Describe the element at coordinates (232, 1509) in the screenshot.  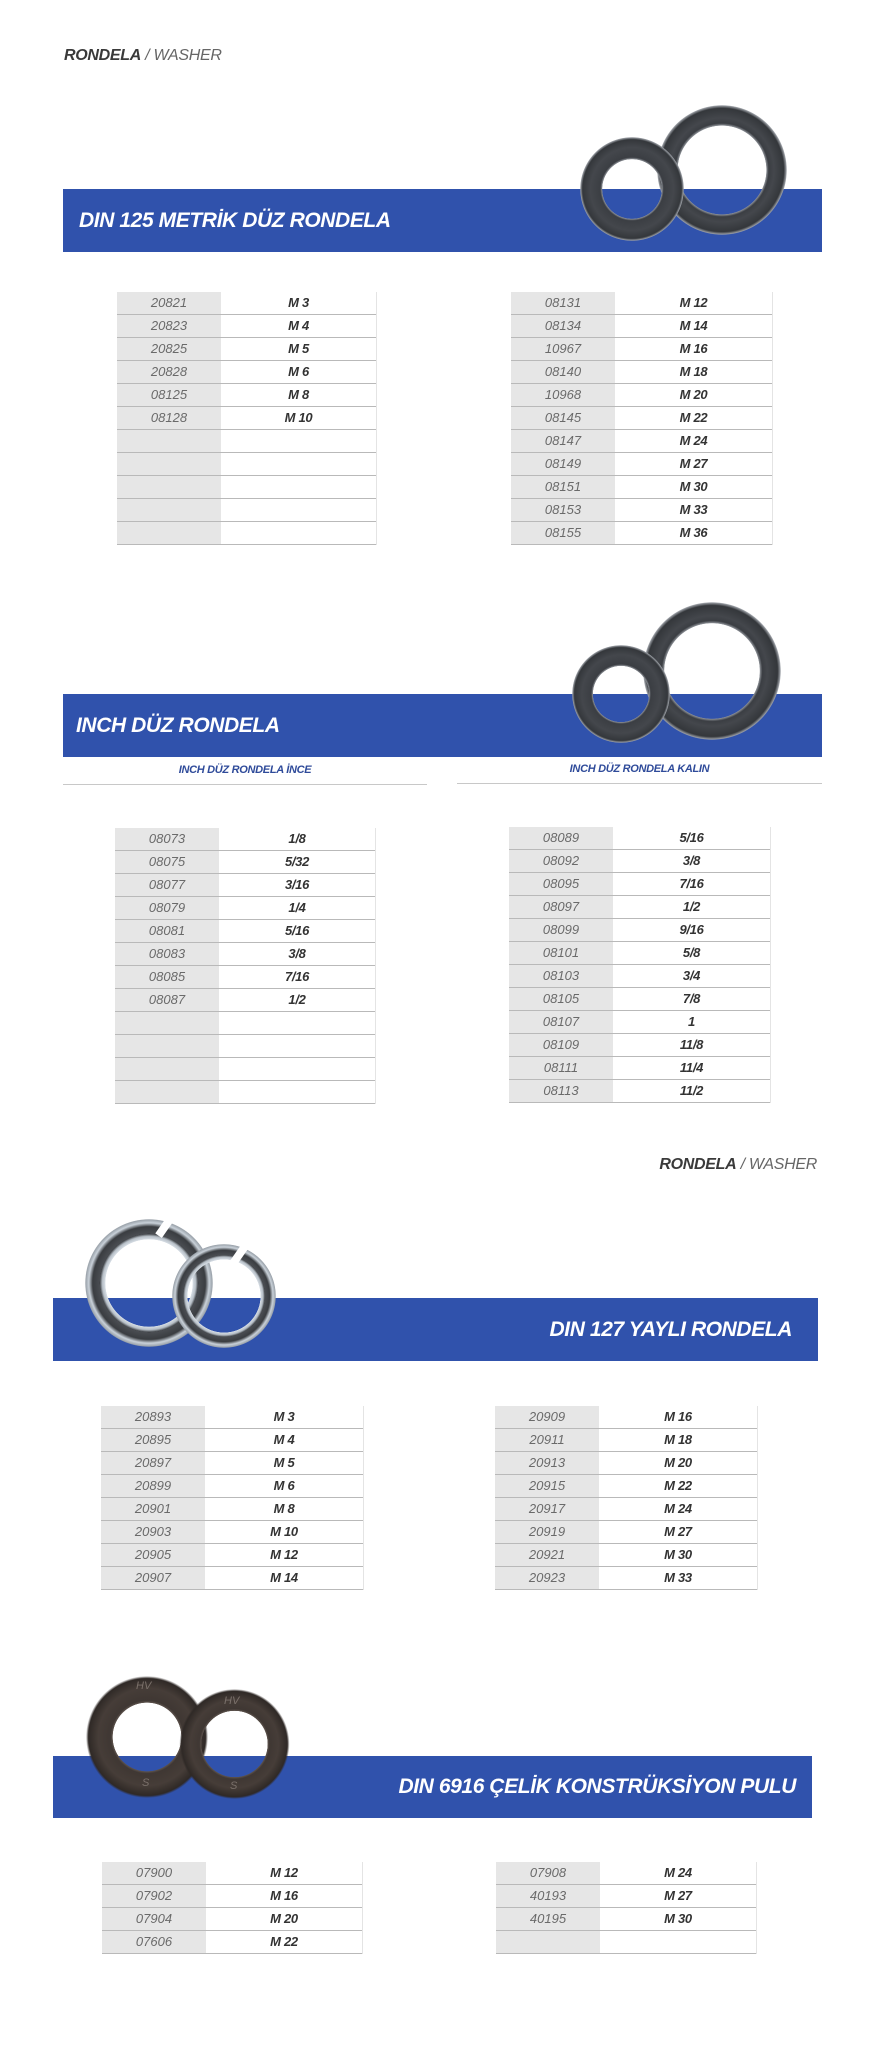
I see `table-row: 20901 M 8` at that location.